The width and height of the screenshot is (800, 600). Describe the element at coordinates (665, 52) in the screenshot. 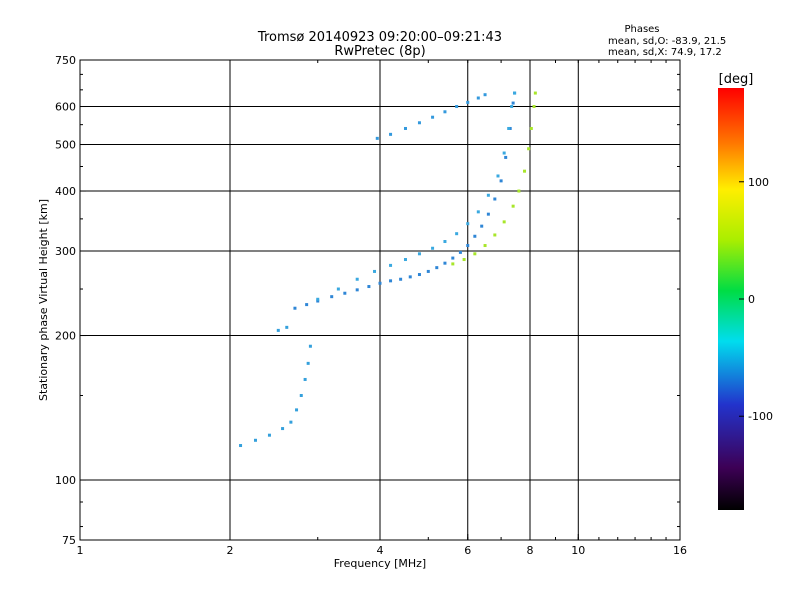

I see `phases-x-line: mean, sd,X: 74.9, 17.2` at that location.